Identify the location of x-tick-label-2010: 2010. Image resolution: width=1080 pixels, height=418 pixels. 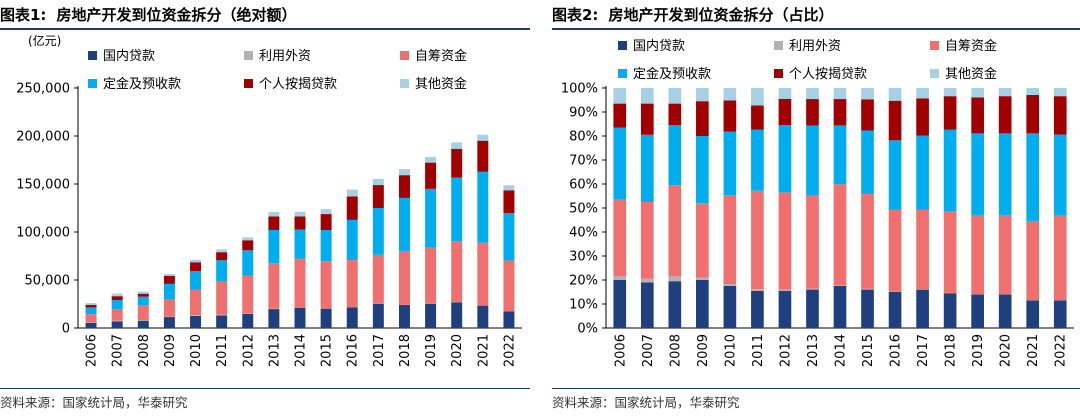
(196, 350).